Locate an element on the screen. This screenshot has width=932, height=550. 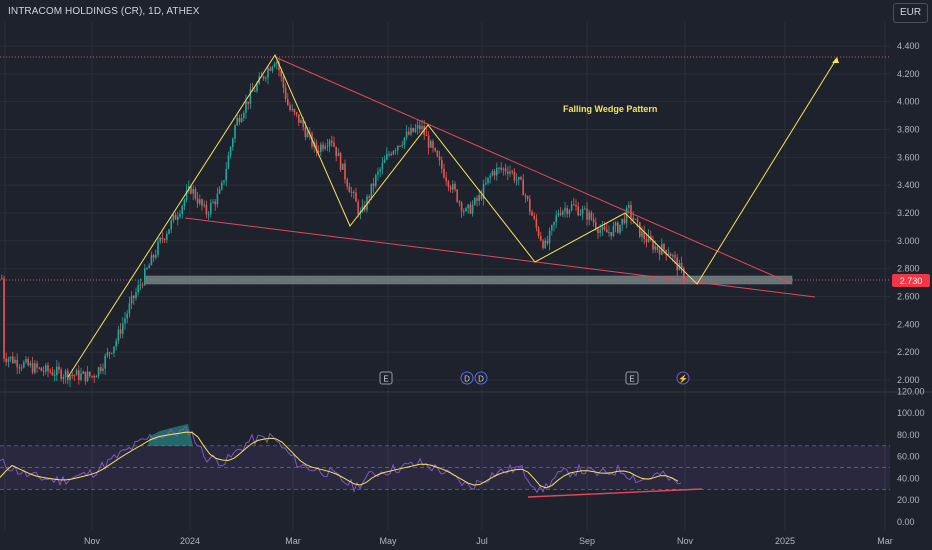
pattern-label: Falling Wedge Pattern is located at coordinates (610, 109).